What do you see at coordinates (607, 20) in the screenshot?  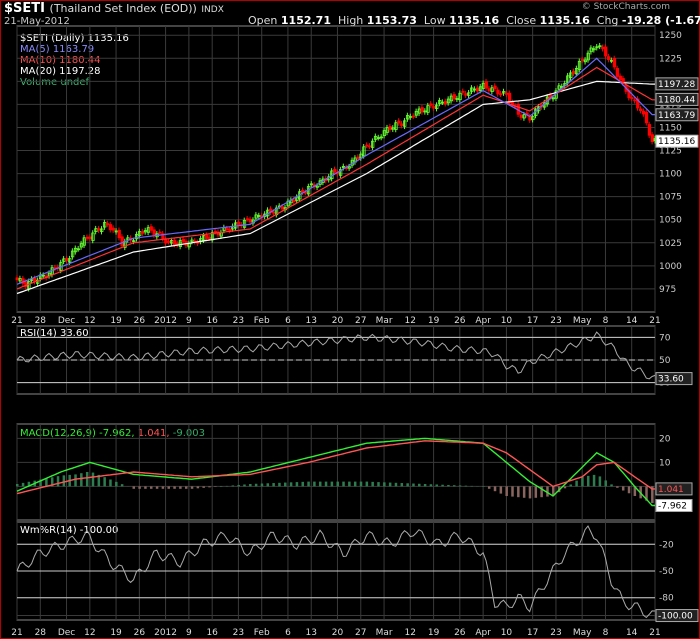 I see `chg-label: Chg` at bounding box center [607, 20].